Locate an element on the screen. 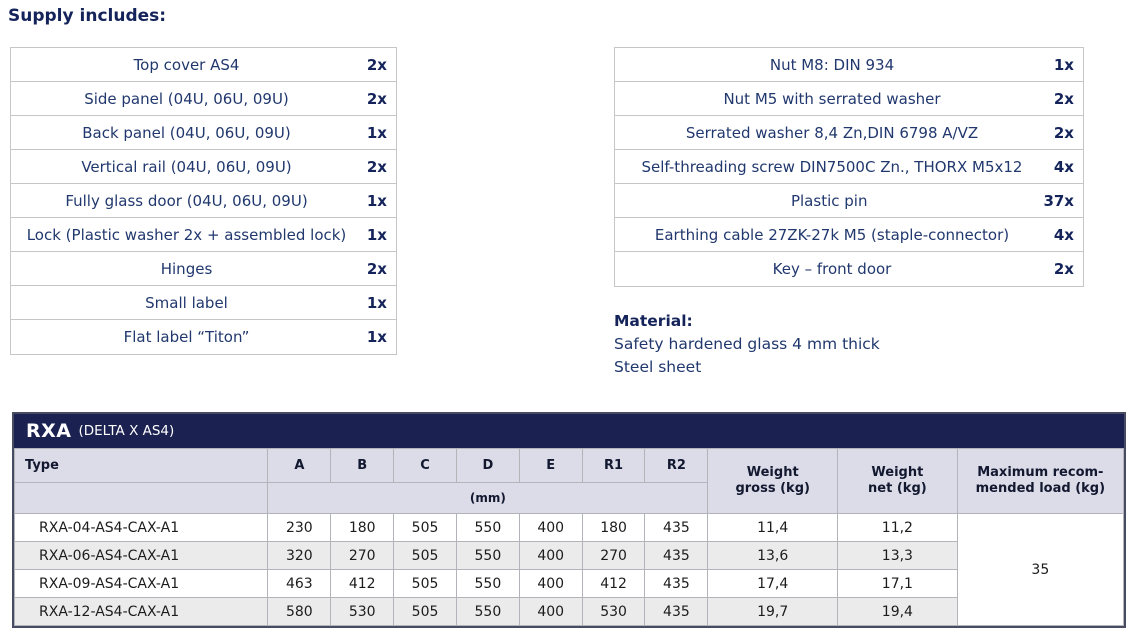  spec-cell: 19,4 is located at coordinates (897, 611).